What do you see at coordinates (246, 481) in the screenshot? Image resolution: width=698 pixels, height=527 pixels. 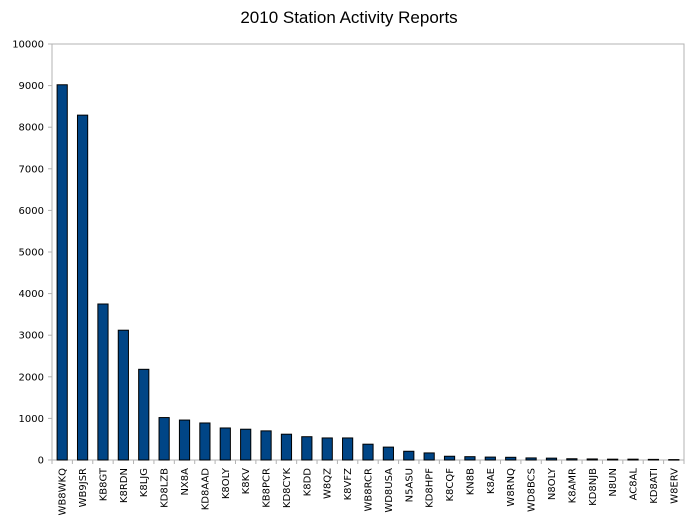 I see `x-tick-label: K8KV` at bounding box center [246, 481].